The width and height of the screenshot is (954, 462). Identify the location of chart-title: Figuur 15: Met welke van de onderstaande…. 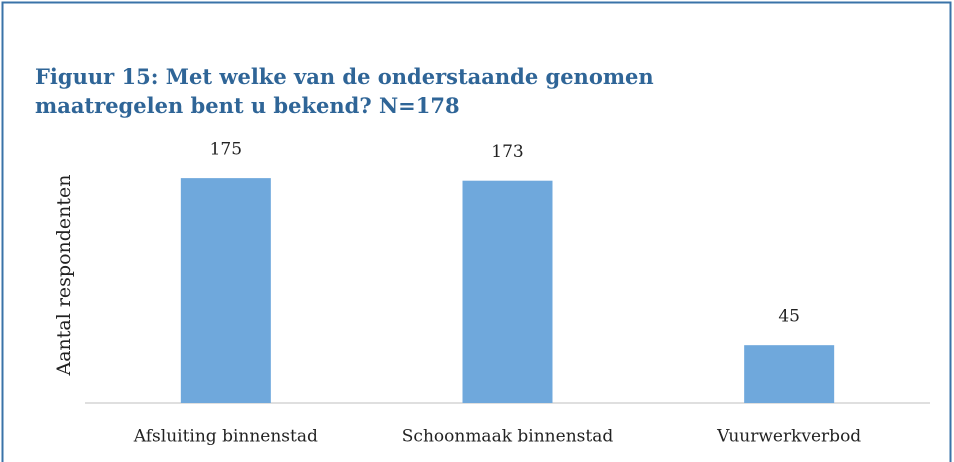
(344, 91).